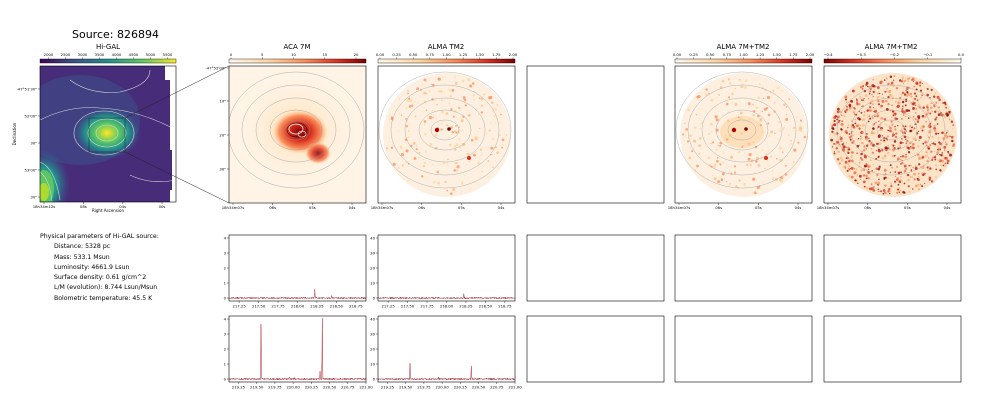 This screenshot has width=1000, height=405. What do you see at coordinates (108, 55) in the screenshot?
I see `higal-colorbar-ticks: 2000 2500 3000 3500 4000 4500 5000 5500` at bounding box center [108, 55].